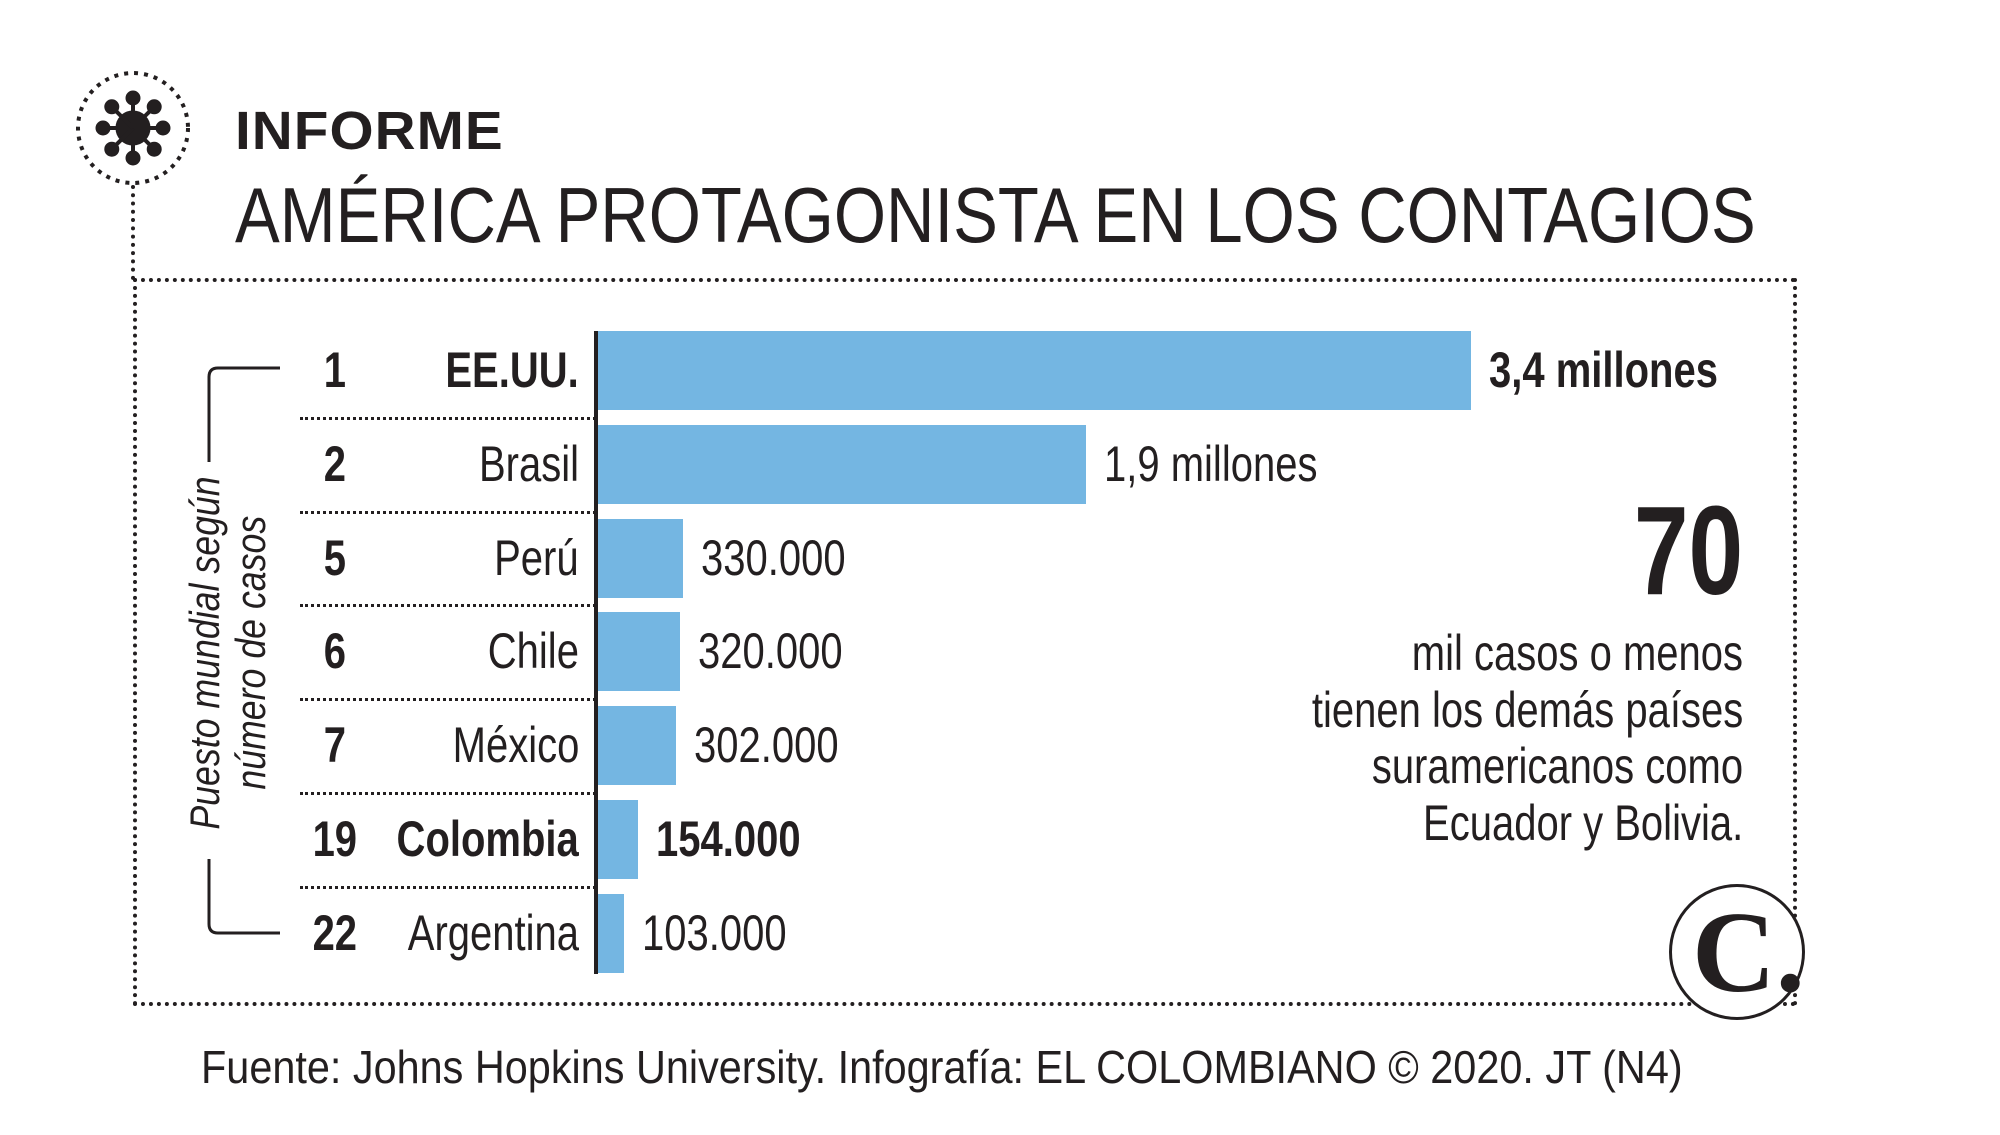 The height and width of the screenshot is (1135, 2000). Describe the element at coordinates (335, 745) in the screenshot. I see `rank-label: 7` at that location.